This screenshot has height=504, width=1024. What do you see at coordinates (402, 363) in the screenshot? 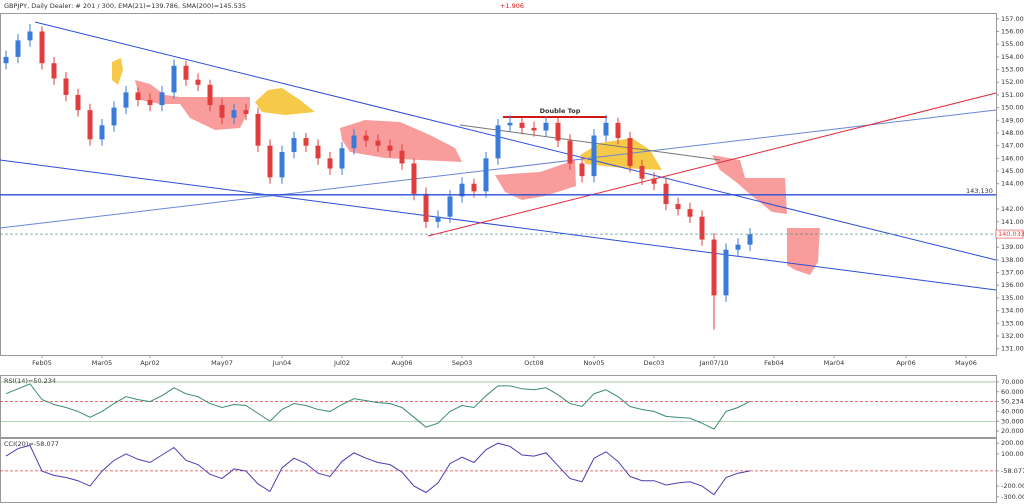
I see `x-tick-label: Aug06` at bounding box center [402, 363].